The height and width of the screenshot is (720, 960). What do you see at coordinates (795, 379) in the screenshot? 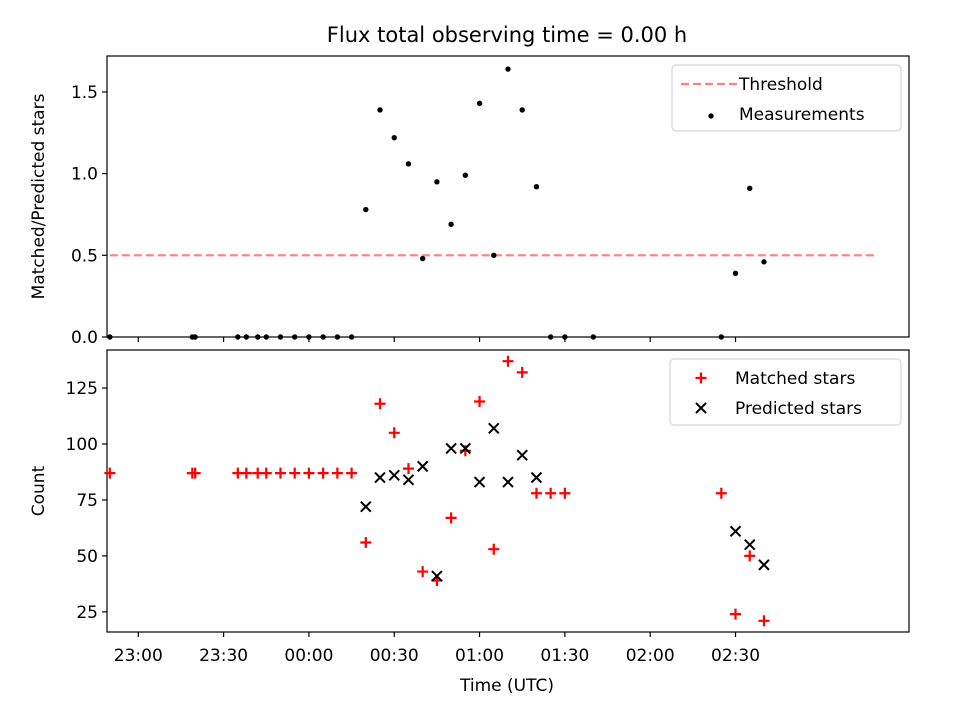
I see `legend-label: Matched stars` at bounding box center [795, 379].